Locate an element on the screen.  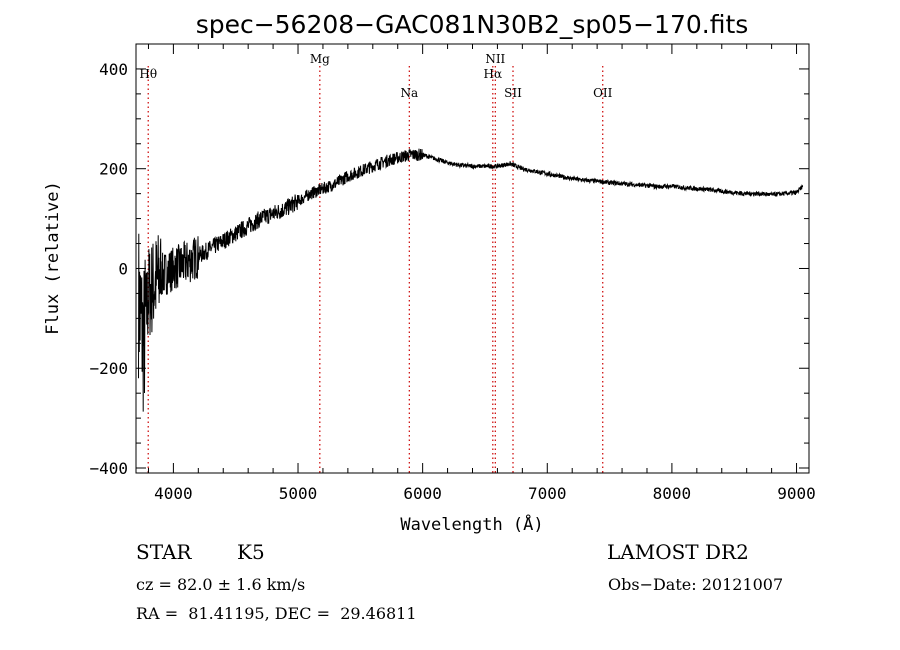
line-marker-label: Hα is located at coordinates (493, 74).